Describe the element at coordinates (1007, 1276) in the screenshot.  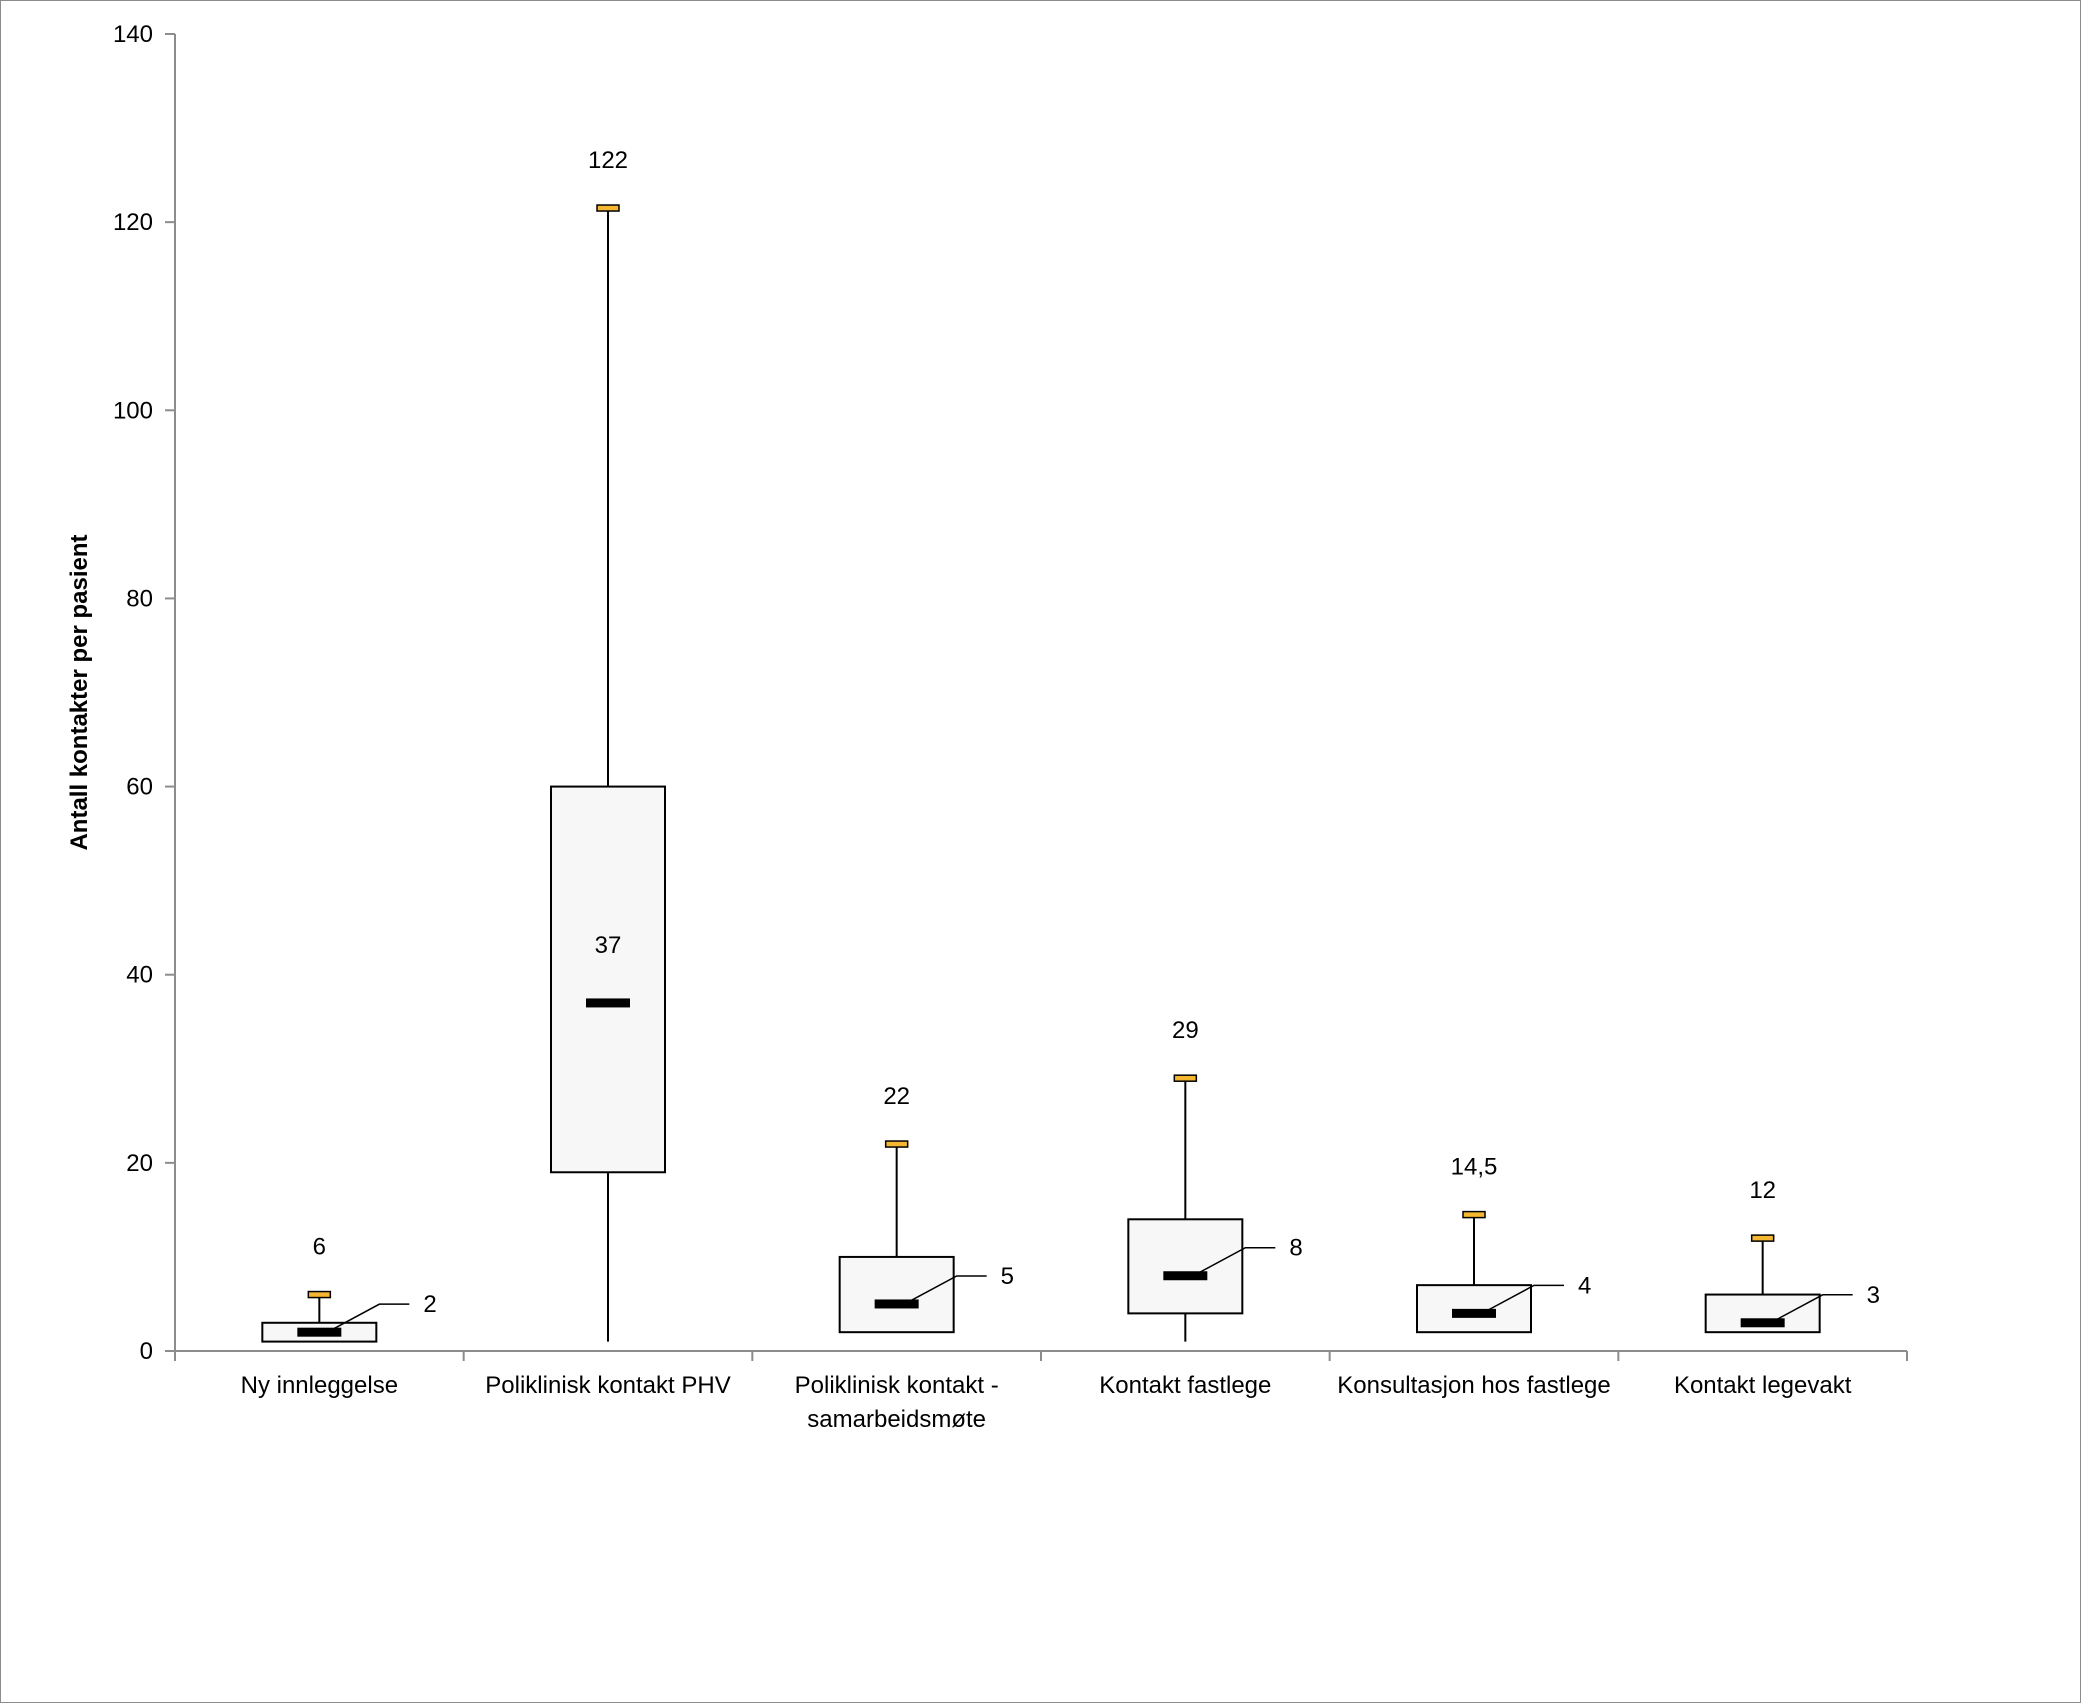
I see `median-label: 5` at that location.